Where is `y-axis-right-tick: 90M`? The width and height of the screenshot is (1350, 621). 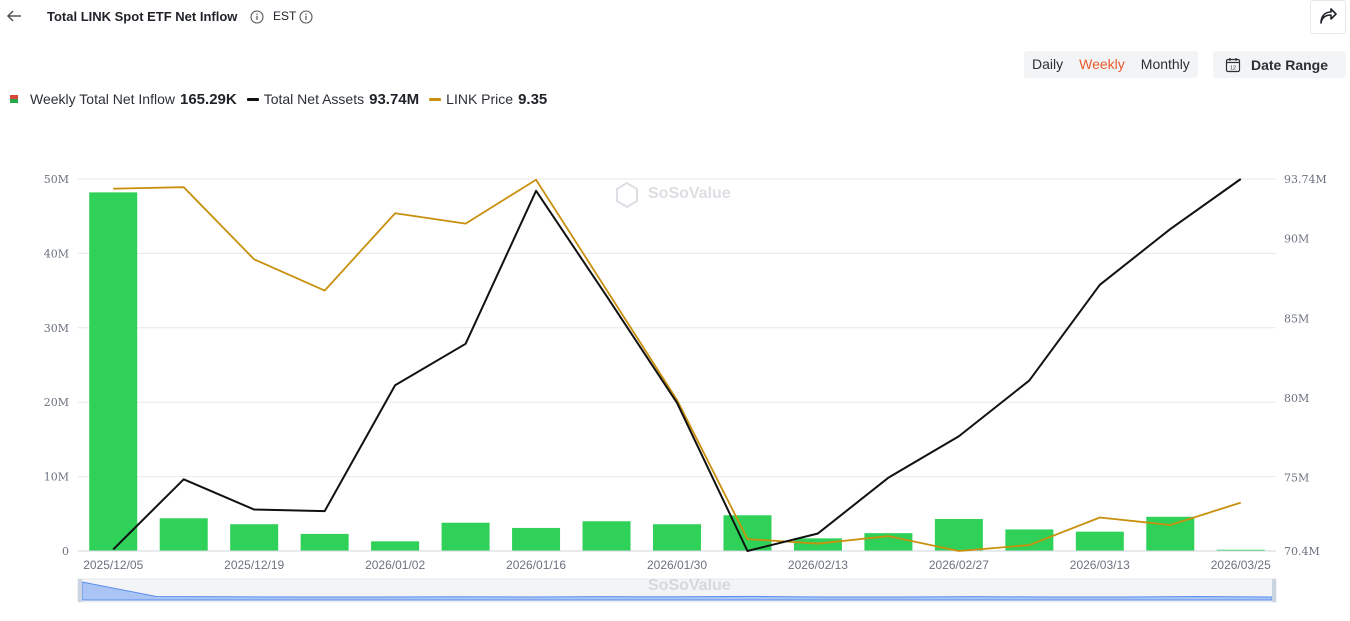
y-axis-right-tick: 90M is located at coordinates (1296, 239).